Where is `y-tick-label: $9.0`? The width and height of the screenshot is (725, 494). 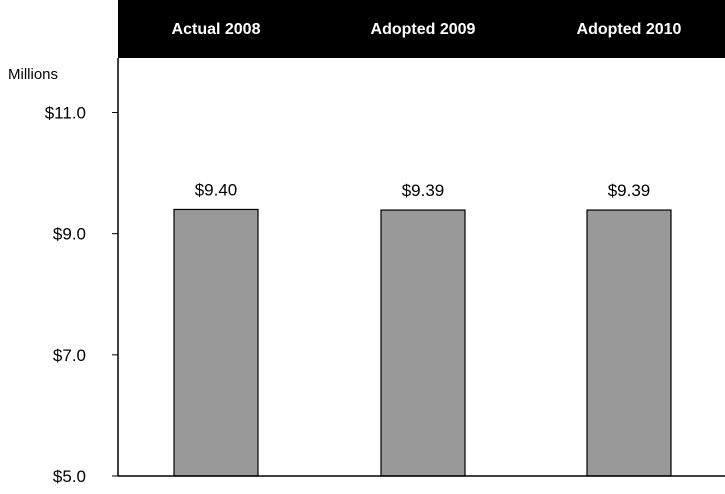
y-tick-label: $9.0 is located at coordinates (69, 234).